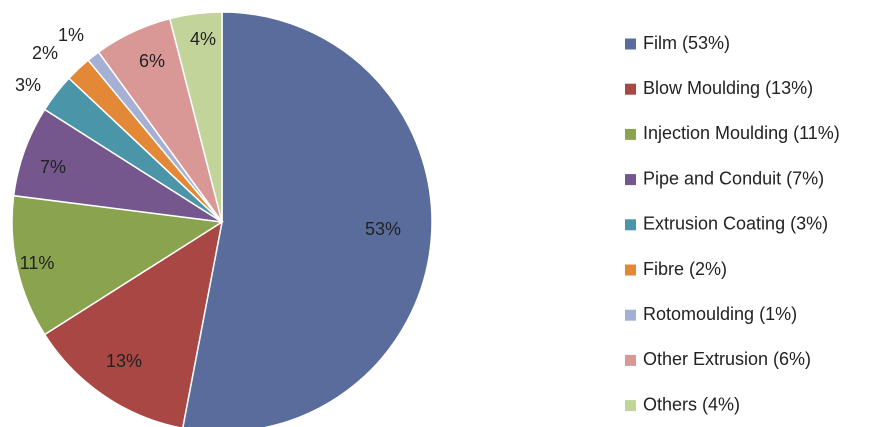  Describe the element at coordinates (691, 404) in the screenshot. I see `legend-label-others: Others (4%)` at that location.